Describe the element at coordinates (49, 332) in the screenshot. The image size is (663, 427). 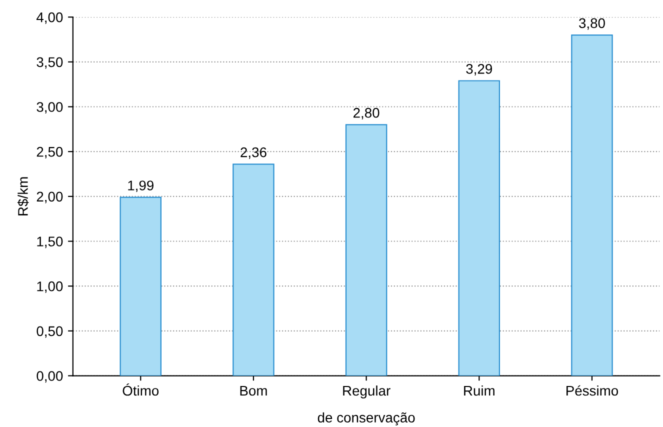
I see `y-tick-label: 0,50` at that location.